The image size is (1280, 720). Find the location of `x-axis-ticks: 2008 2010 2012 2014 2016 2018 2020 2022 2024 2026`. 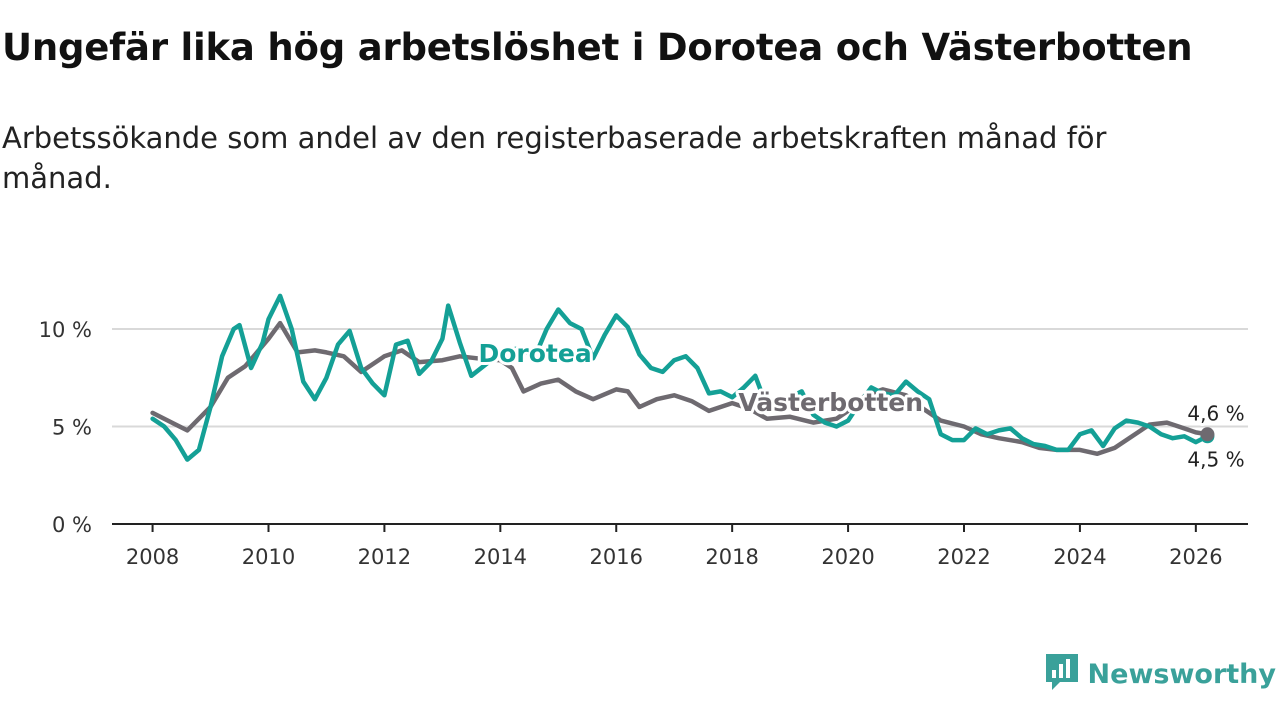

x-axis-ticks: 2008 2010 2012 2014 2016 2018 2020 2022 2024 2026 is located at coordinates (674, 546).